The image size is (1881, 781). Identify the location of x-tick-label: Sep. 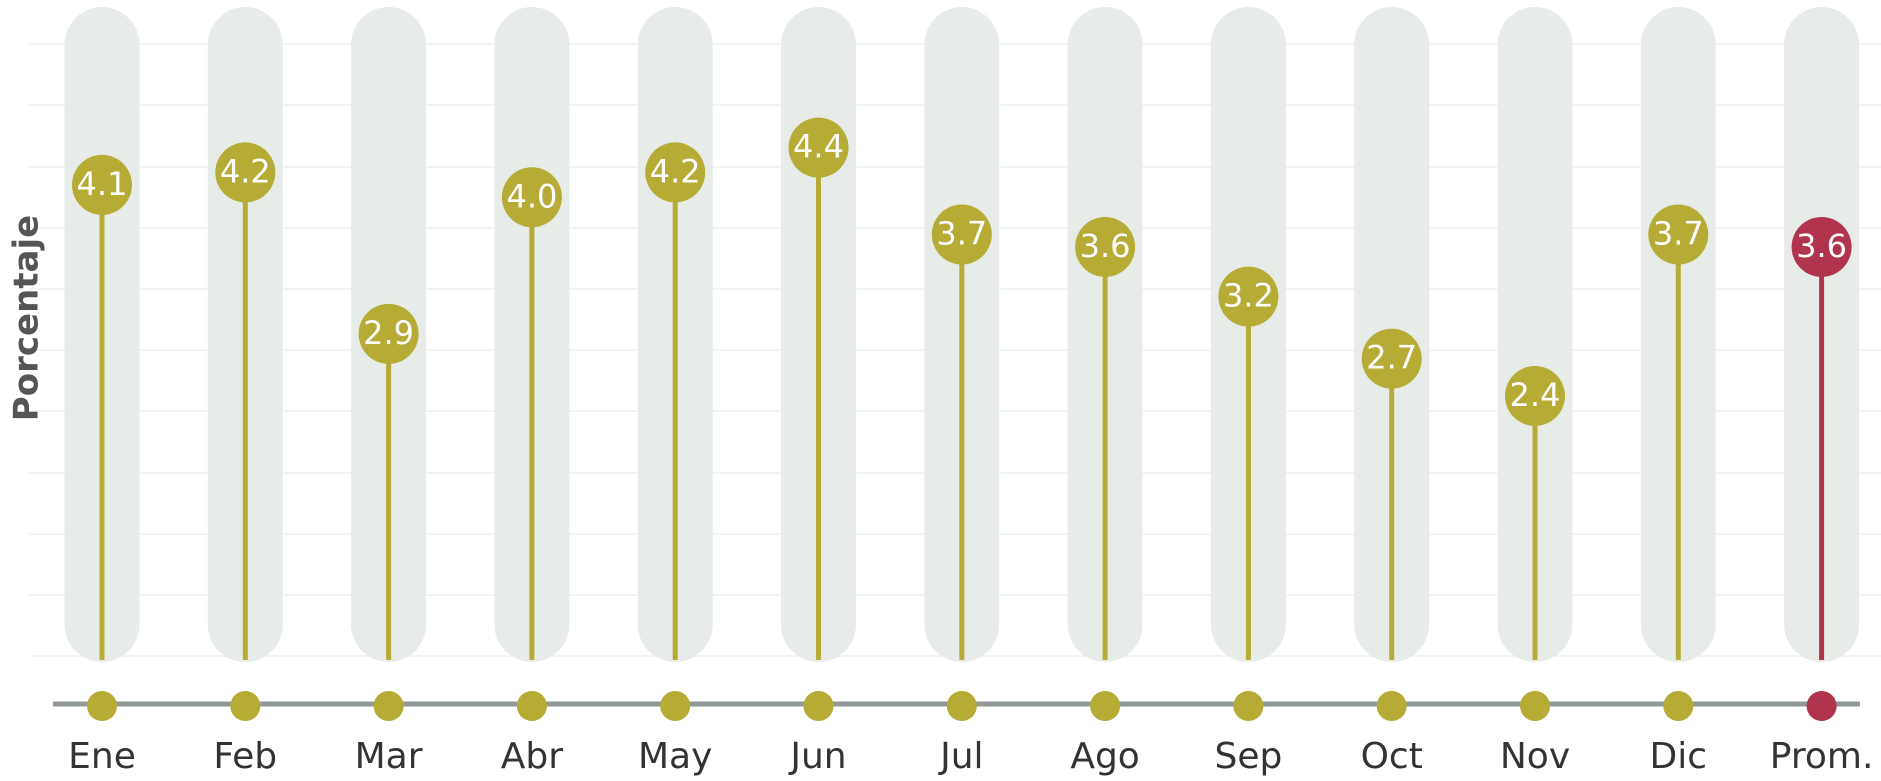
(1248, 756).